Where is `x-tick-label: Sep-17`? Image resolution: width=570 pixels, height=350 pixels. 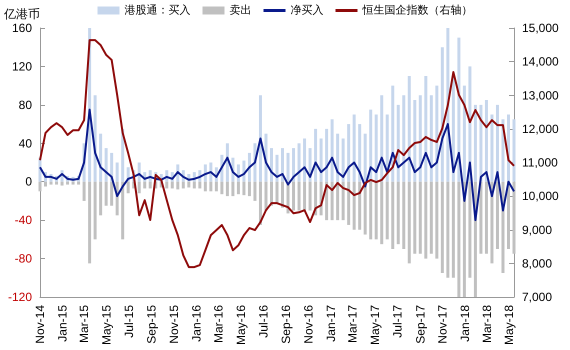
x-tick-label: Sep-17 is located at coordinates (420, 324).